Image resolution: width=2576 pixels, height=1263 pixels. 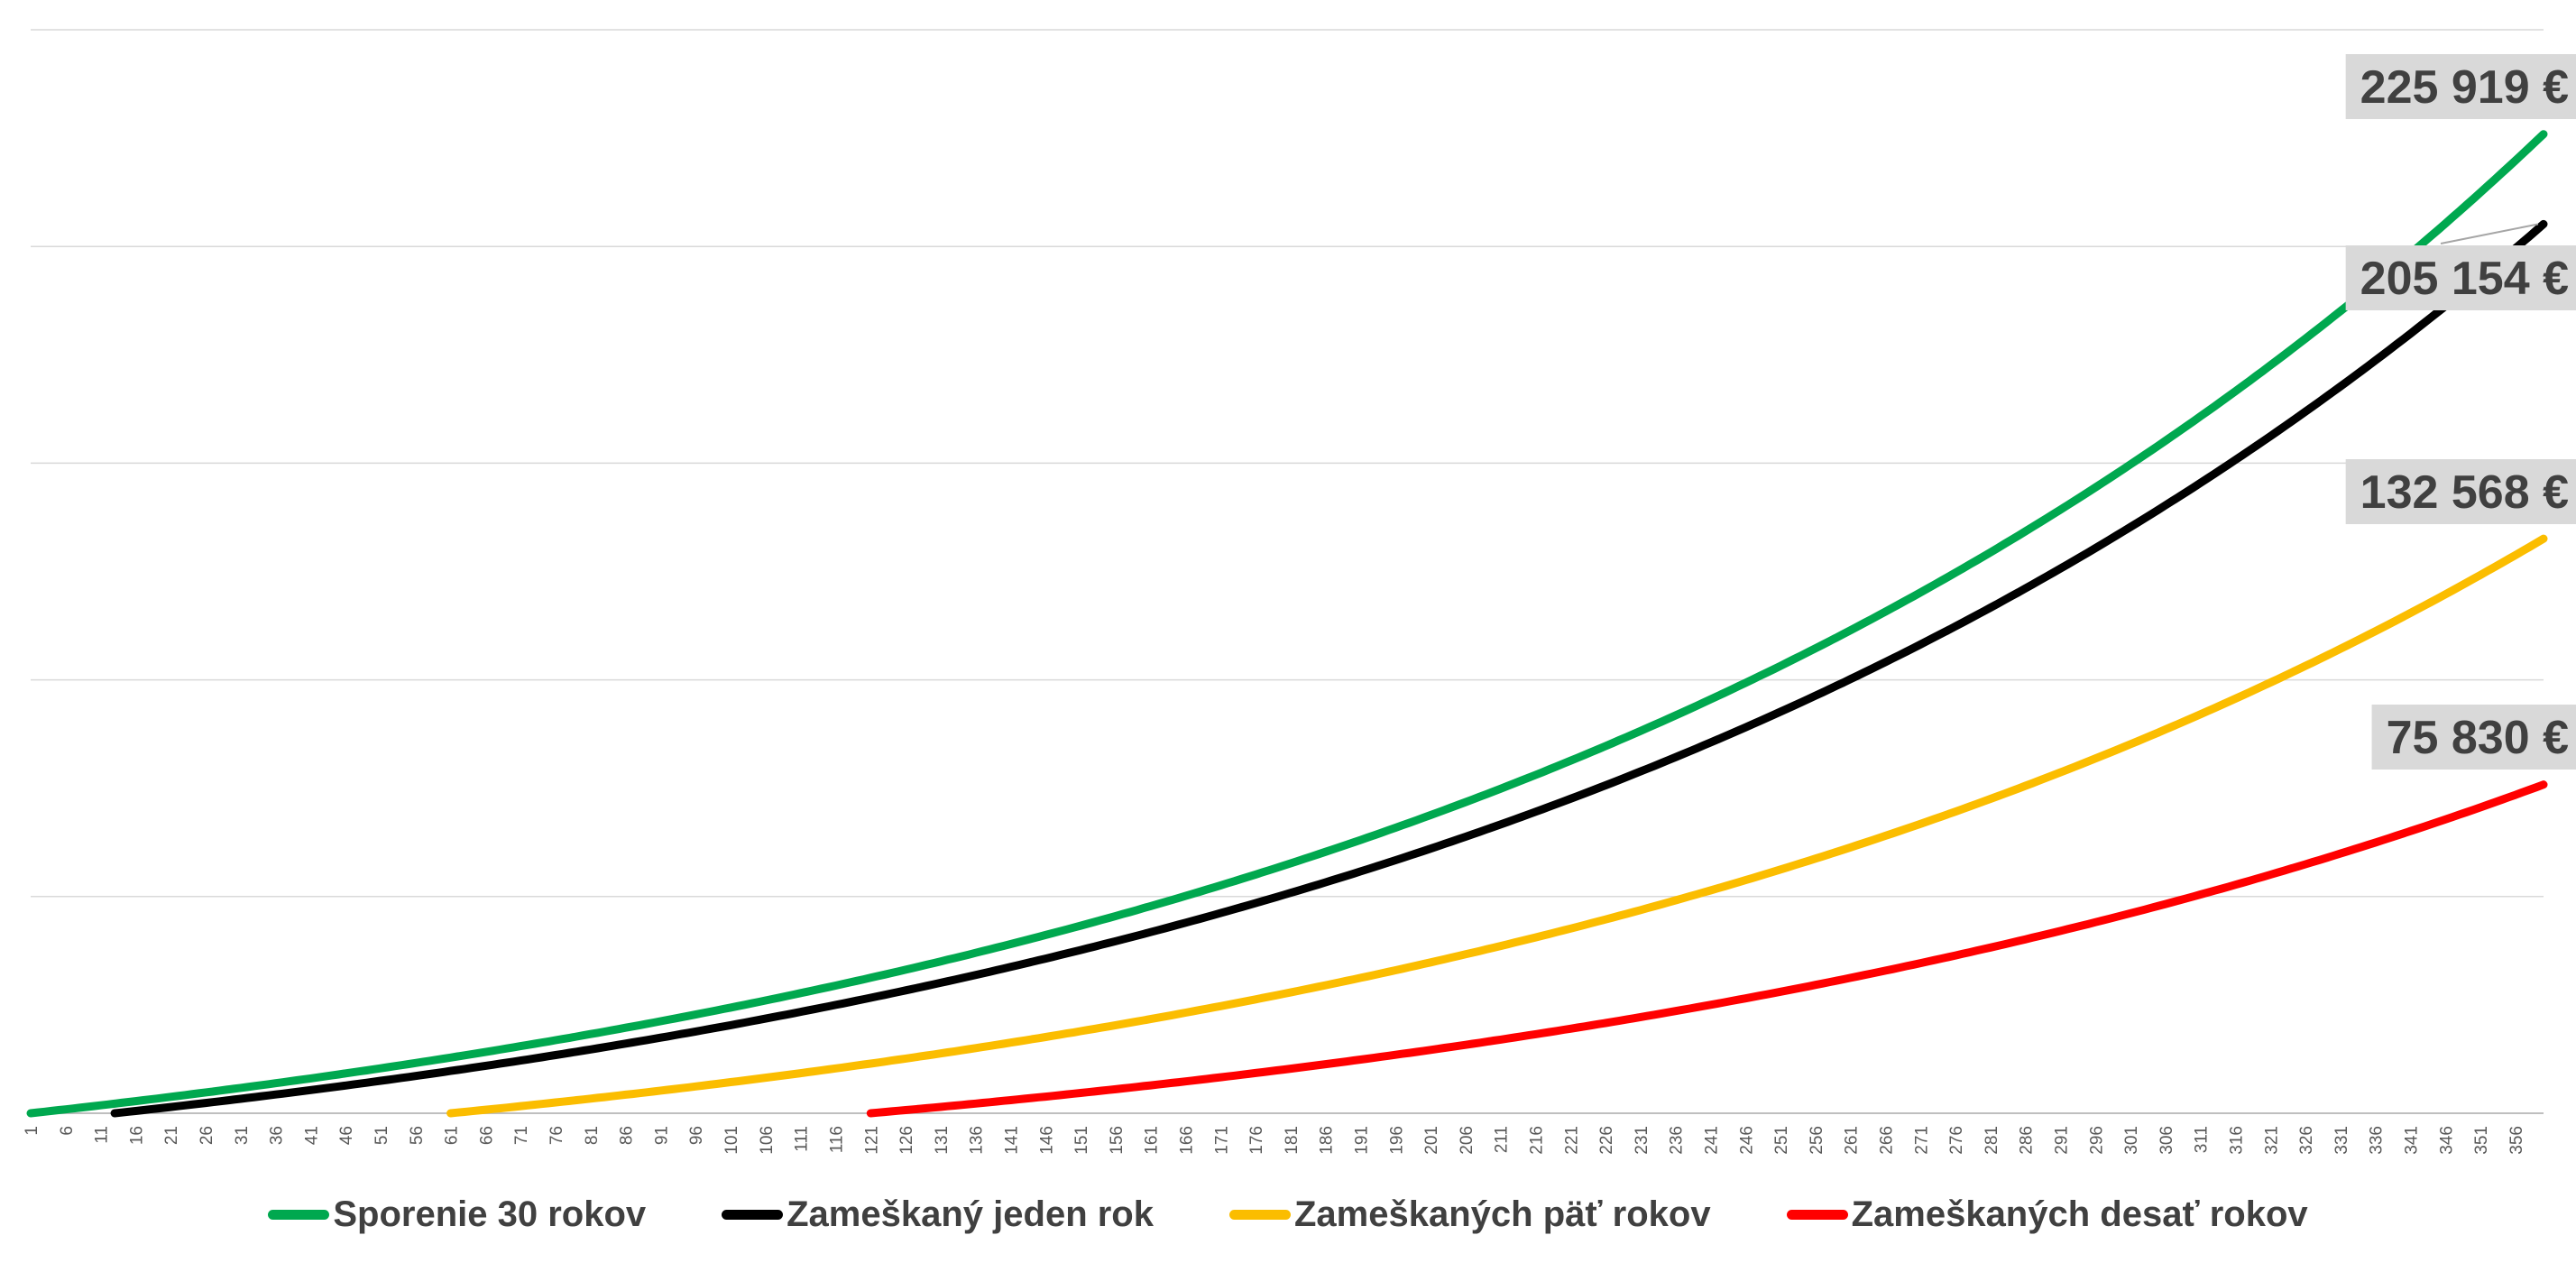 I want to click on x-tick-label: 356, so click(x=2517, y=1140).